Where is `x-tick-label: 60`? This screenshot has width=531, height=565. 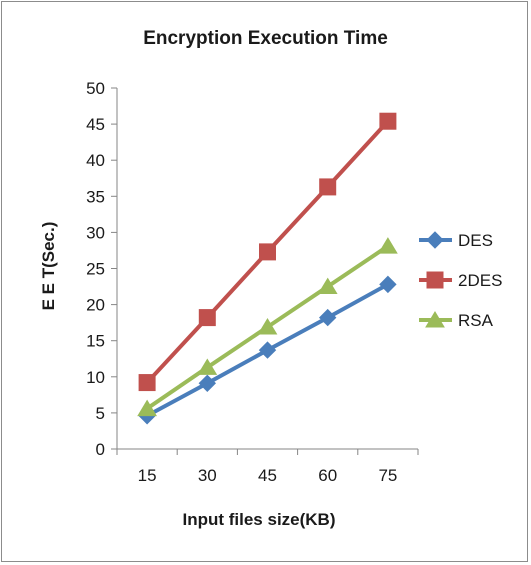
x-tick-label: 60 is located at coordinates (327, 475).